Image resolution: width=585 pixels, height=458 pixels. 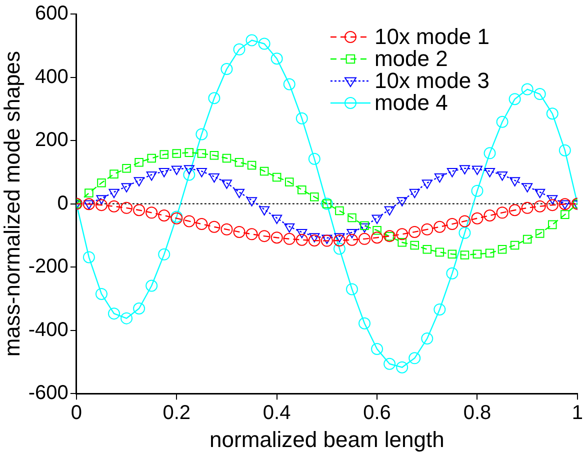 I want to click on y-tick-label: 600, so click(x=51, y=13).